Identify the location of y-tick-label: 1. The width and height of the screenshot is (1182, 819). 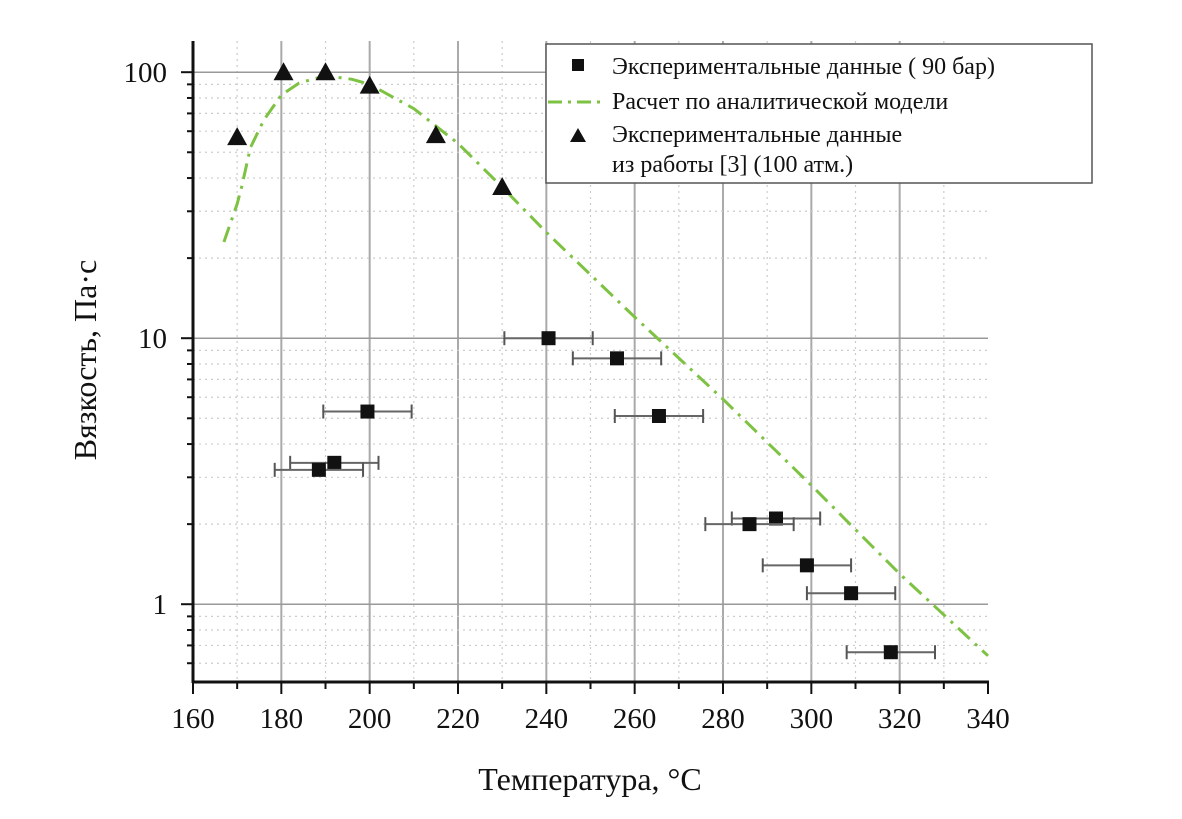
(160, 605).